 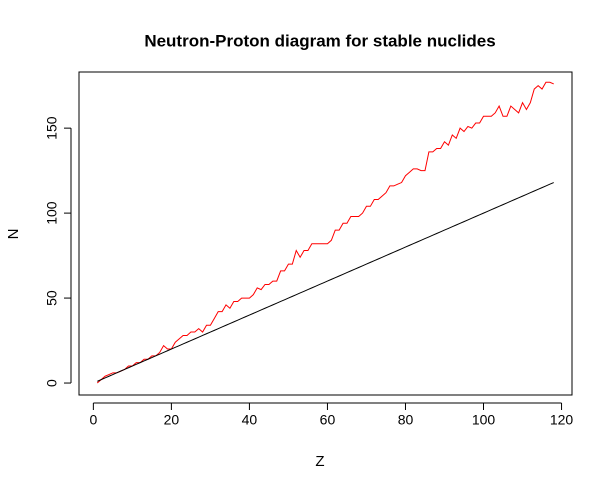 I want to click on y-tick-label: 0, so click(x=52, y=383).